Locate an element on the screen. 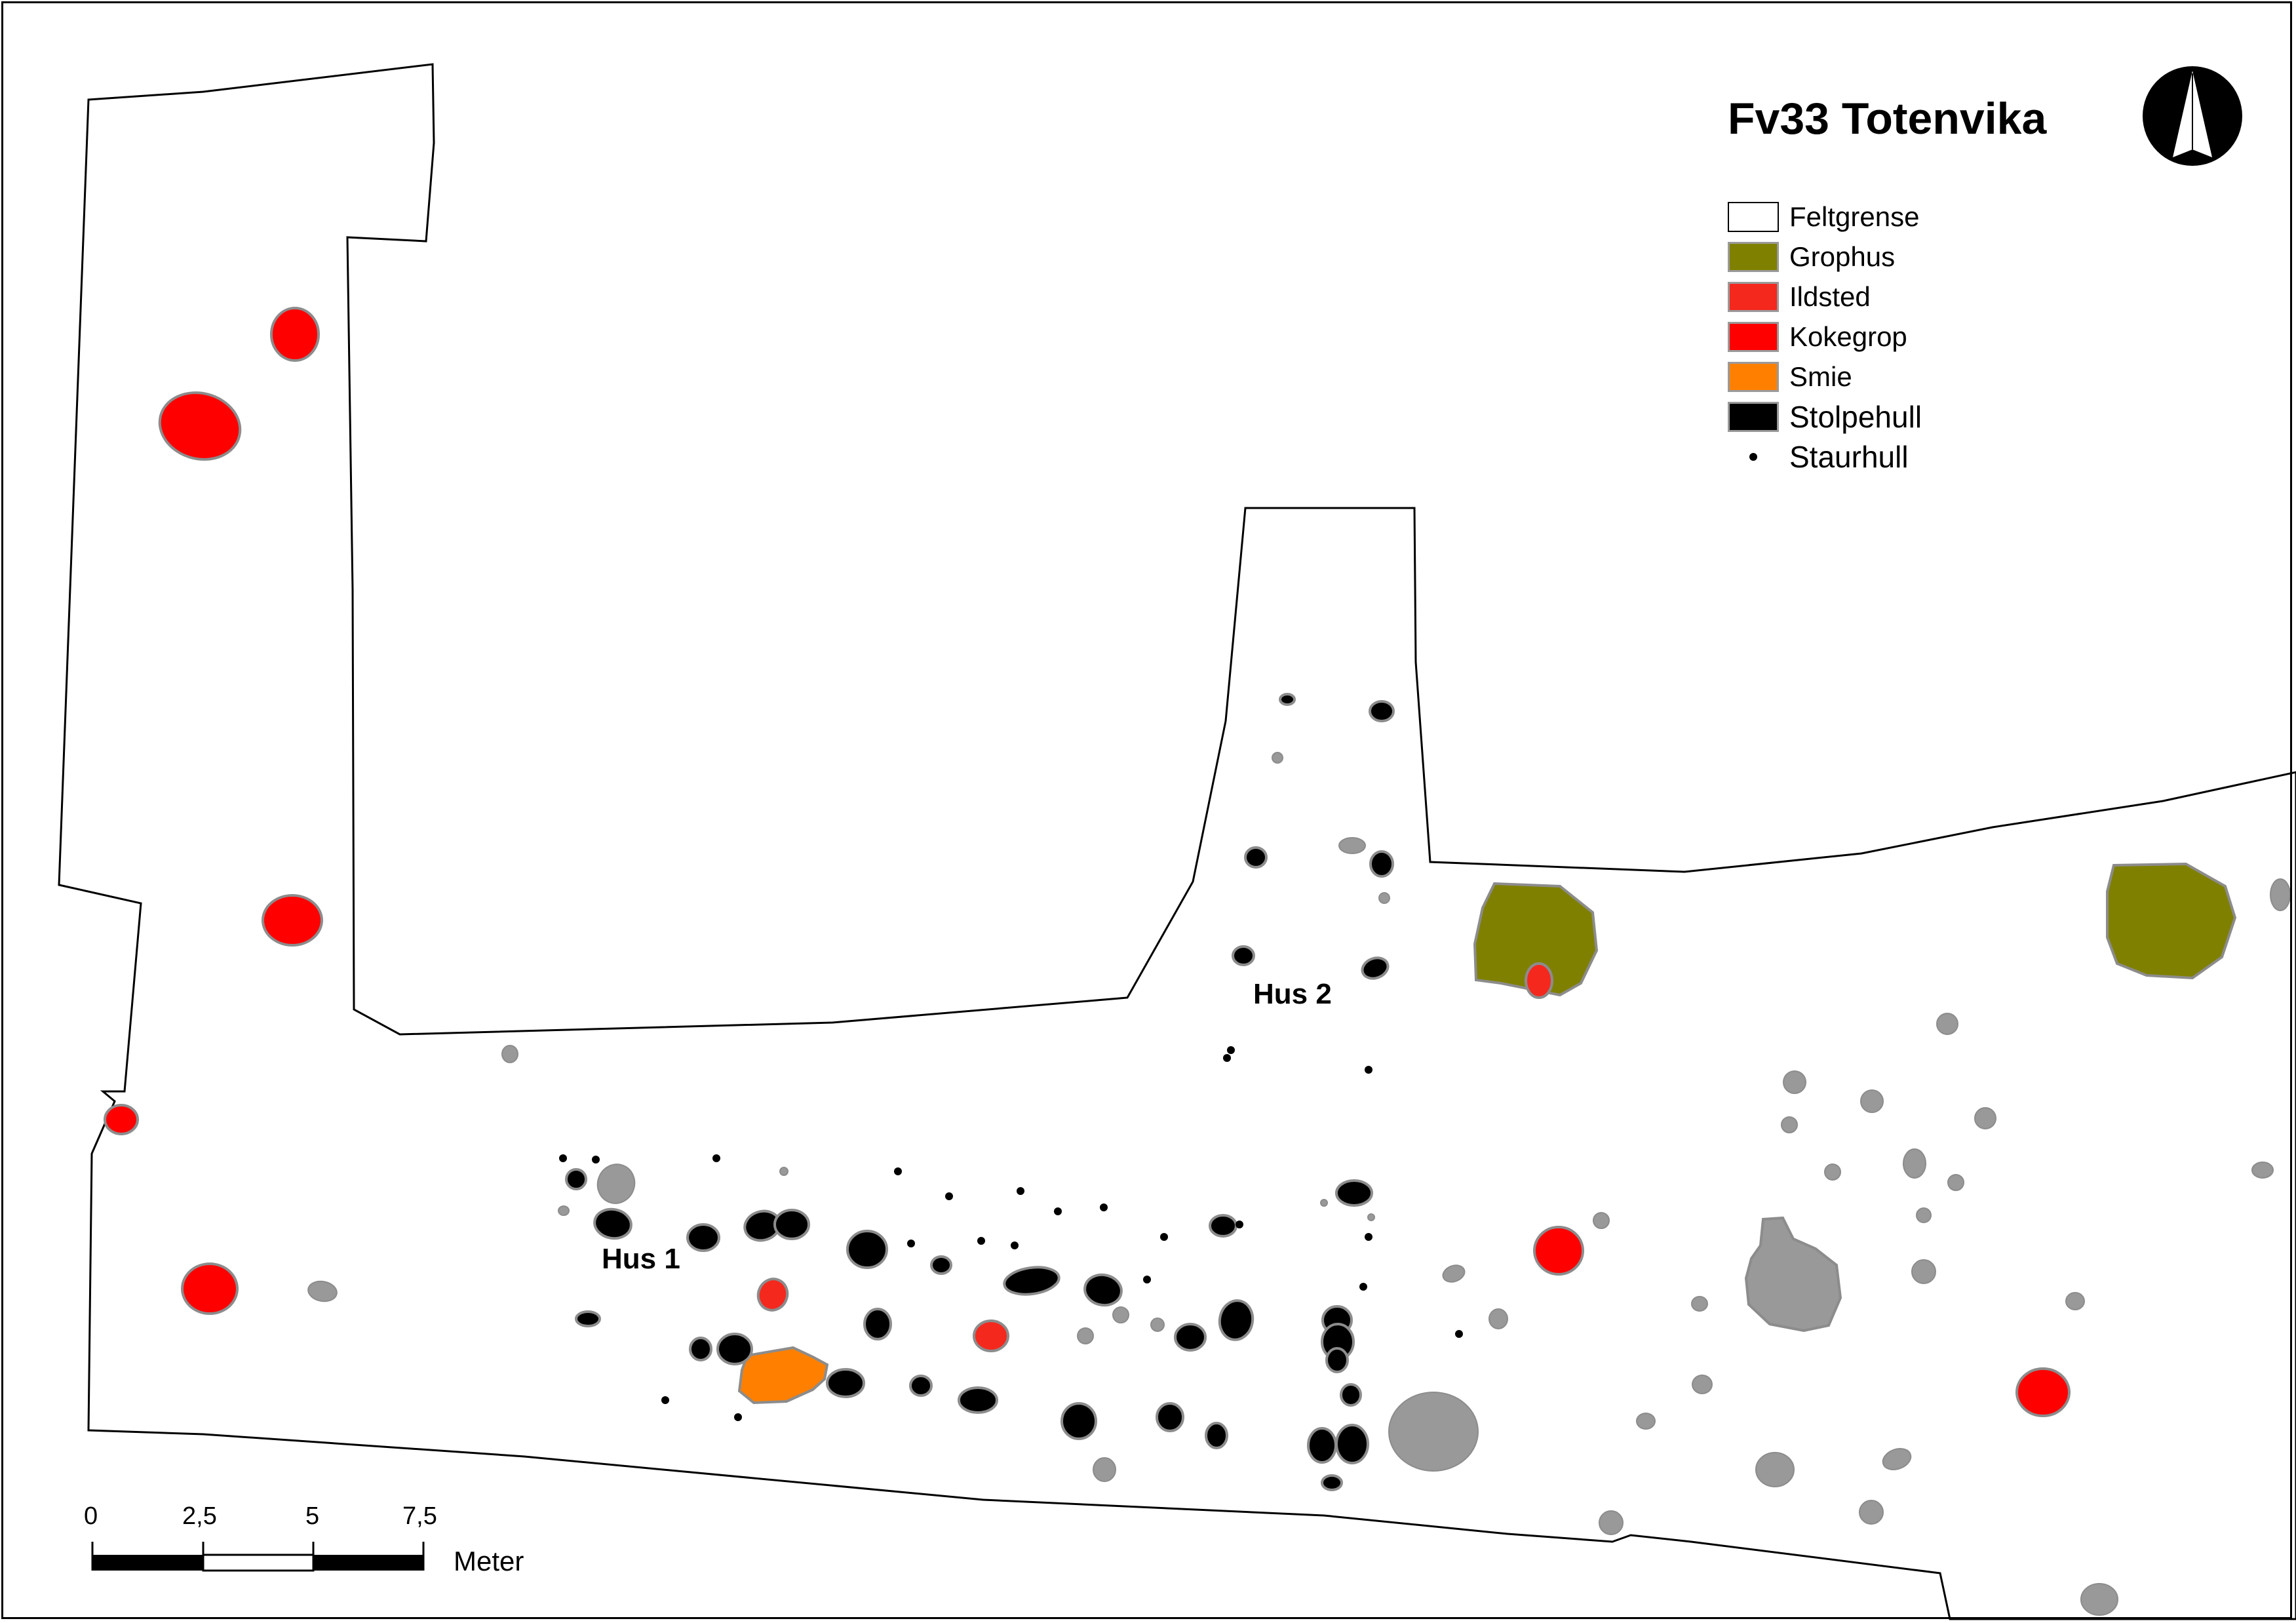 The image size is (2296, 1623). scale-label-7-5: 7,5 is located at coordinates (420, 1516).